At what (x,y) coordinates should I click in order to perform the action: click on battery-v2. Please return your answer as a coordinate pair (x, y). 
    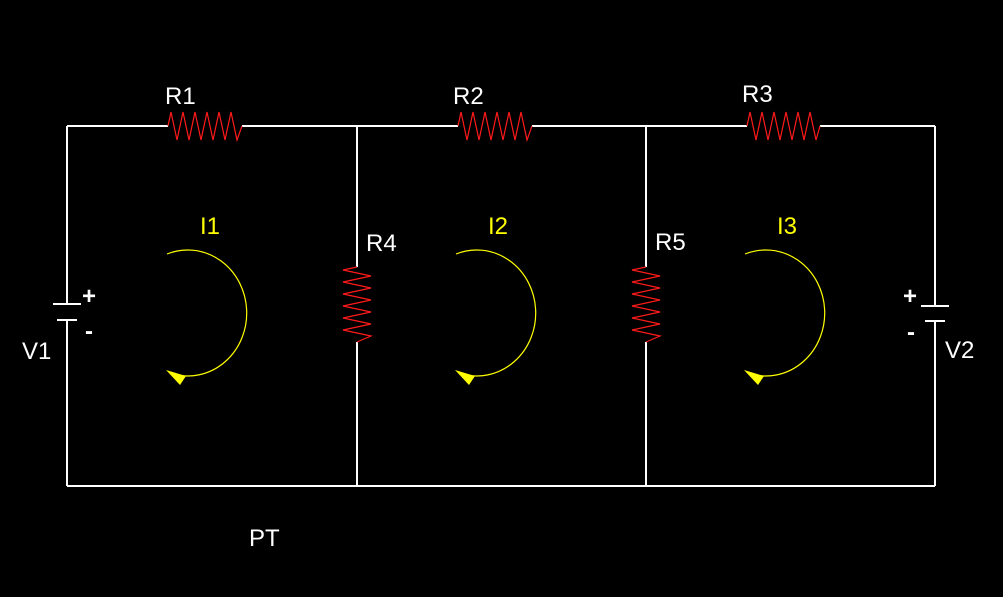
    Looking at the image, I should click on (935, 313).